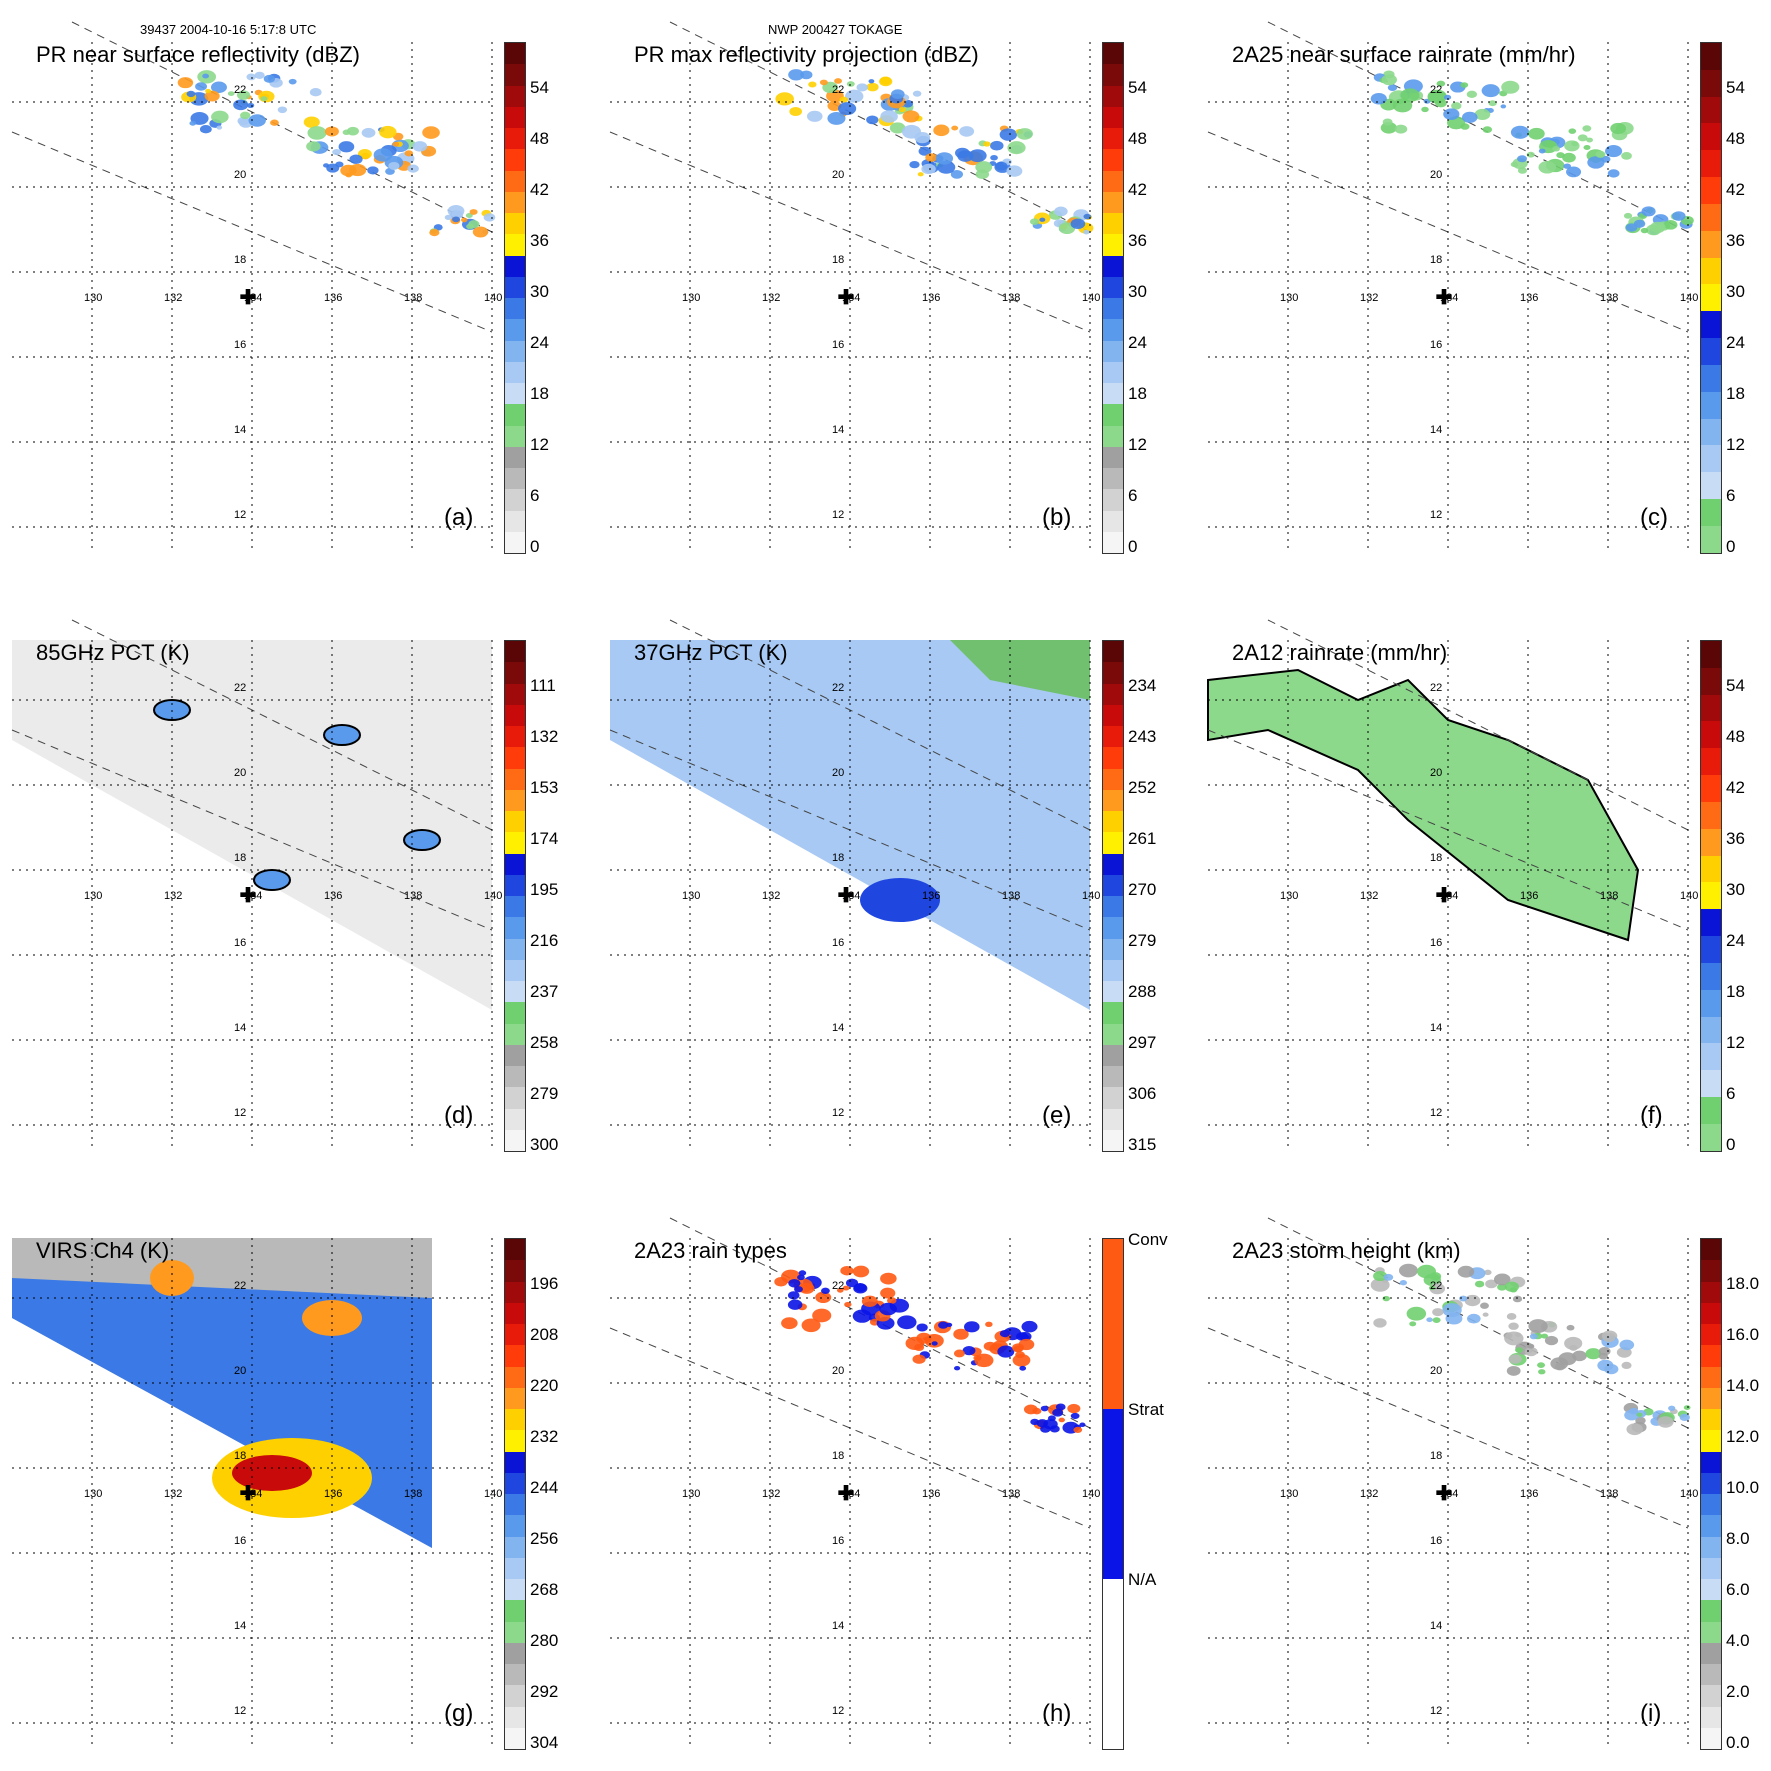 The width and height of the screenshot is (1771, 1771). I want to click on colorbar-label: Conv, so click(1148, 1239).